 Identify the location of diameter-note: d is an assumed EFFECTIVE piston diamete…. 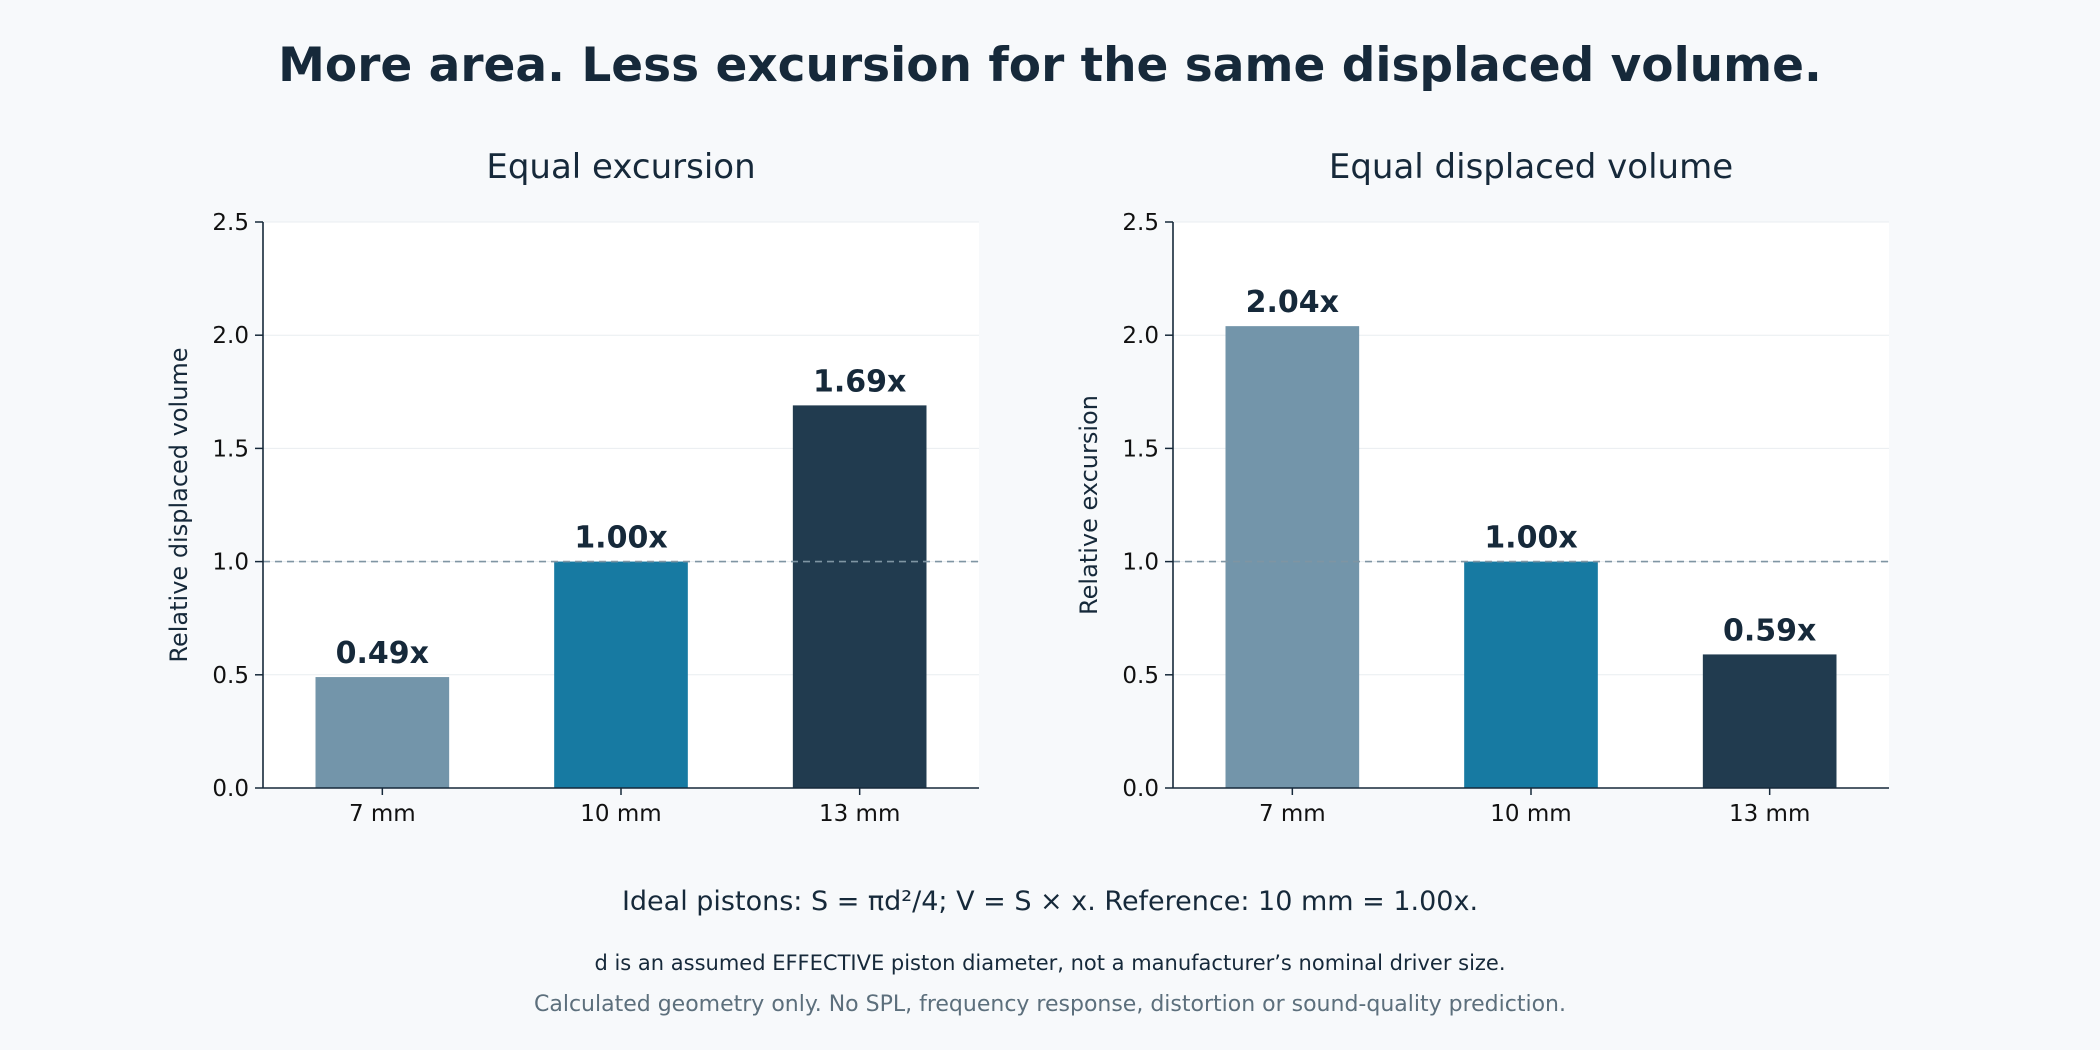
(1050, 963).